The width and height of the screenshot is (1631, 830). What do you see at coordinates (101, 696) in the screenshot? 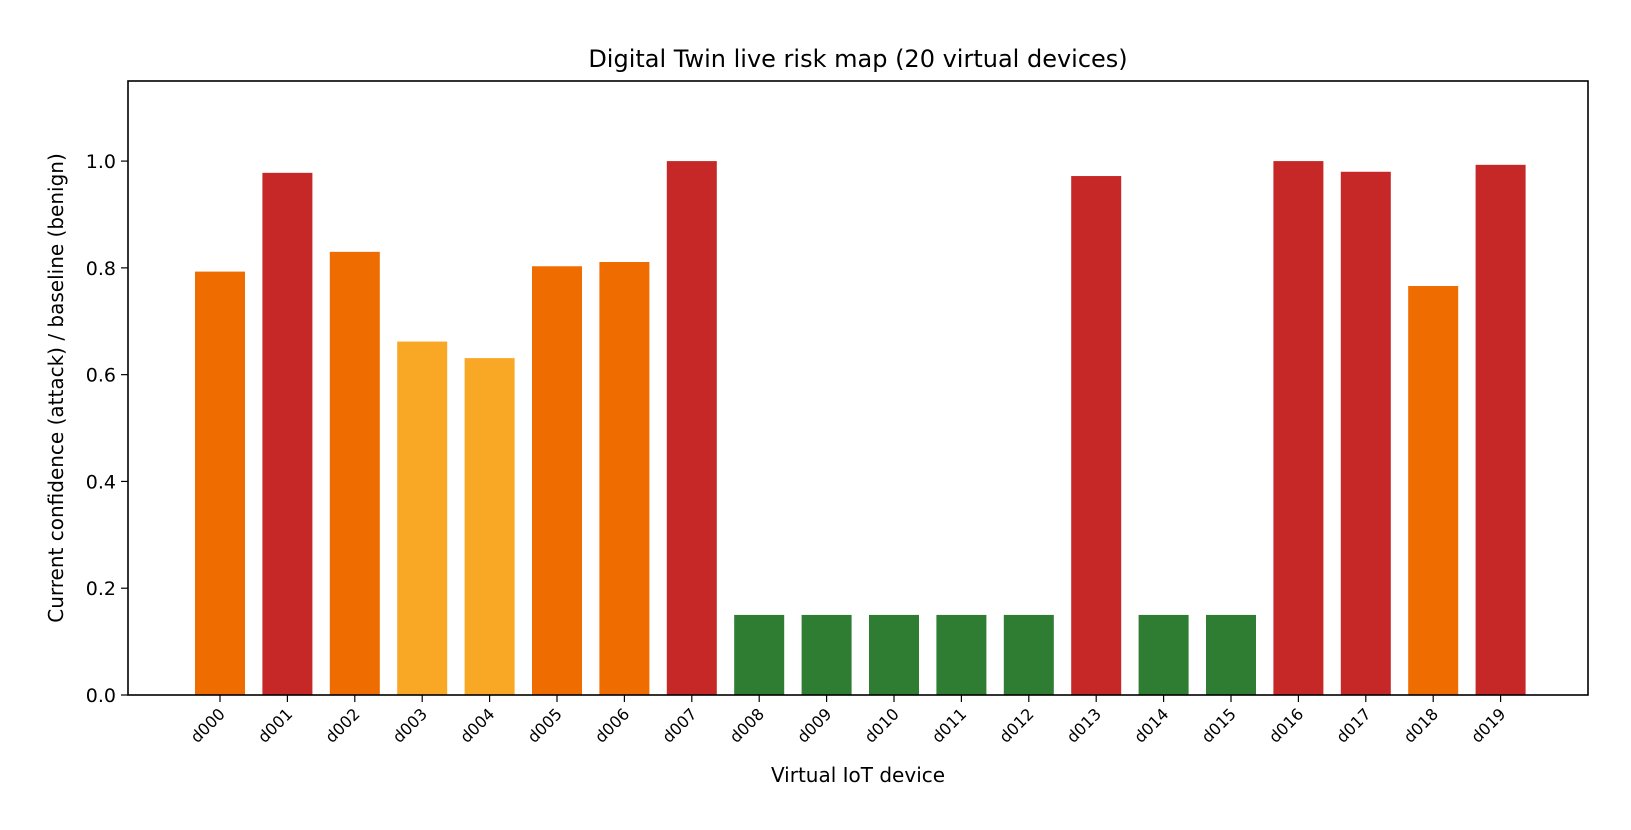
I see `y-tick-label: 0.0` at bounding box center [101, 696].